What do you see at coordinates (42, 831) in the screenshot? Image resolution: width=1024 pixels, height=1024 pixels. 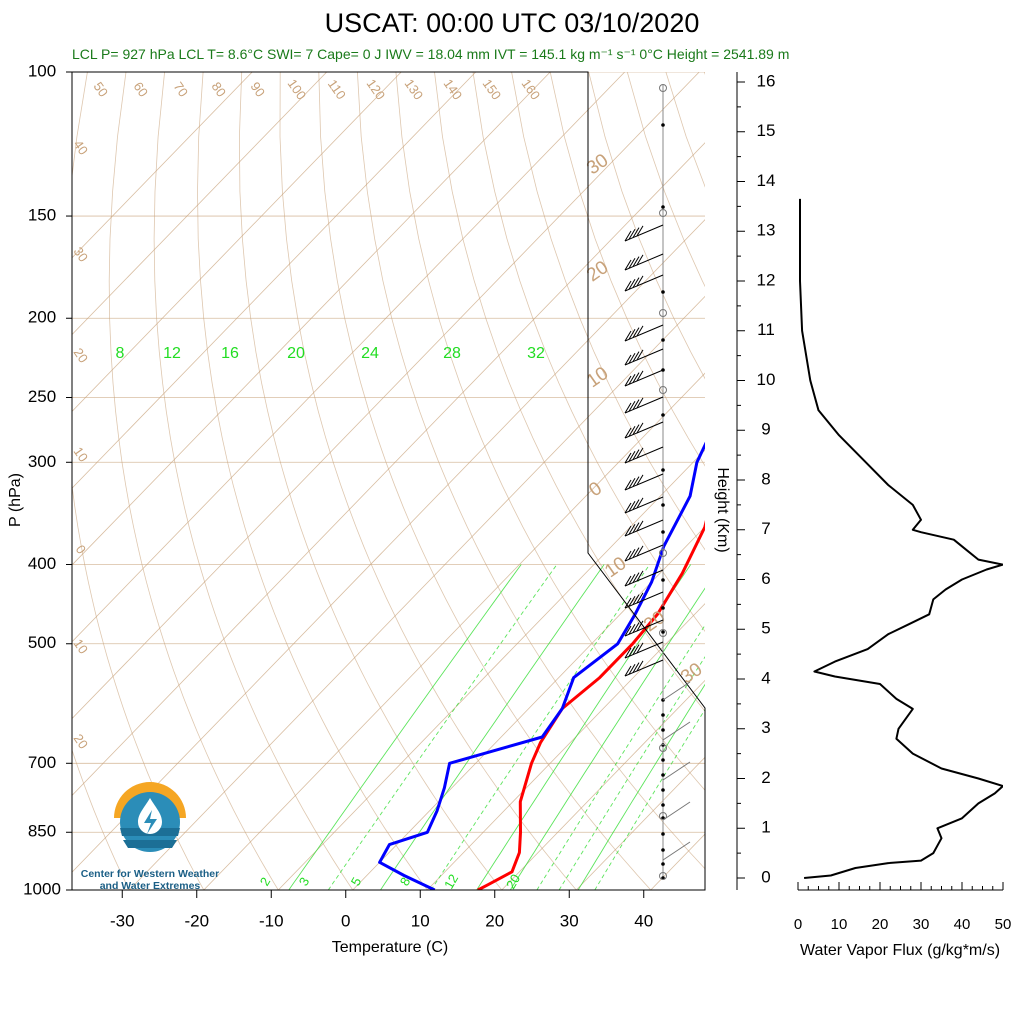 I see `pressure-tick-label: 850` at bounding box center [42, 831].